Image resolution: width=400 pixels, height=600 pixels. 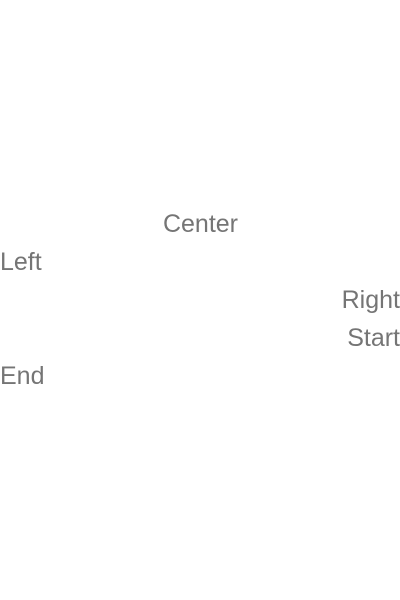 I want to click on center-aligned-text: Center, so click(x=200, y=224).